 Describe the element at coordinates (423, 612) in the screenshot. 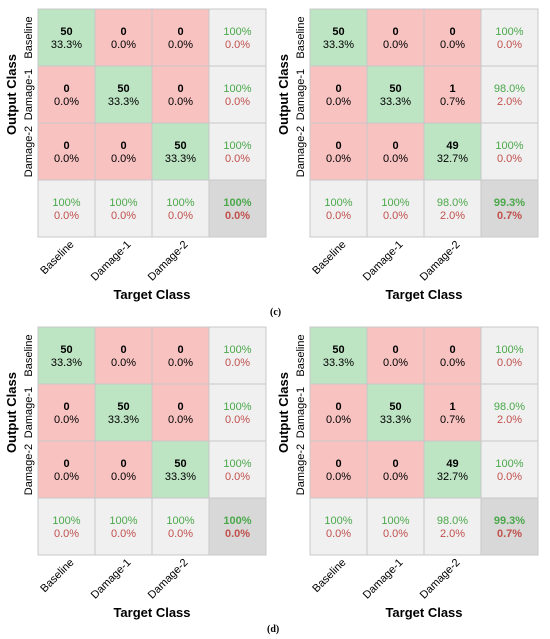

I see `x-axis-title: Target Class` at that location.